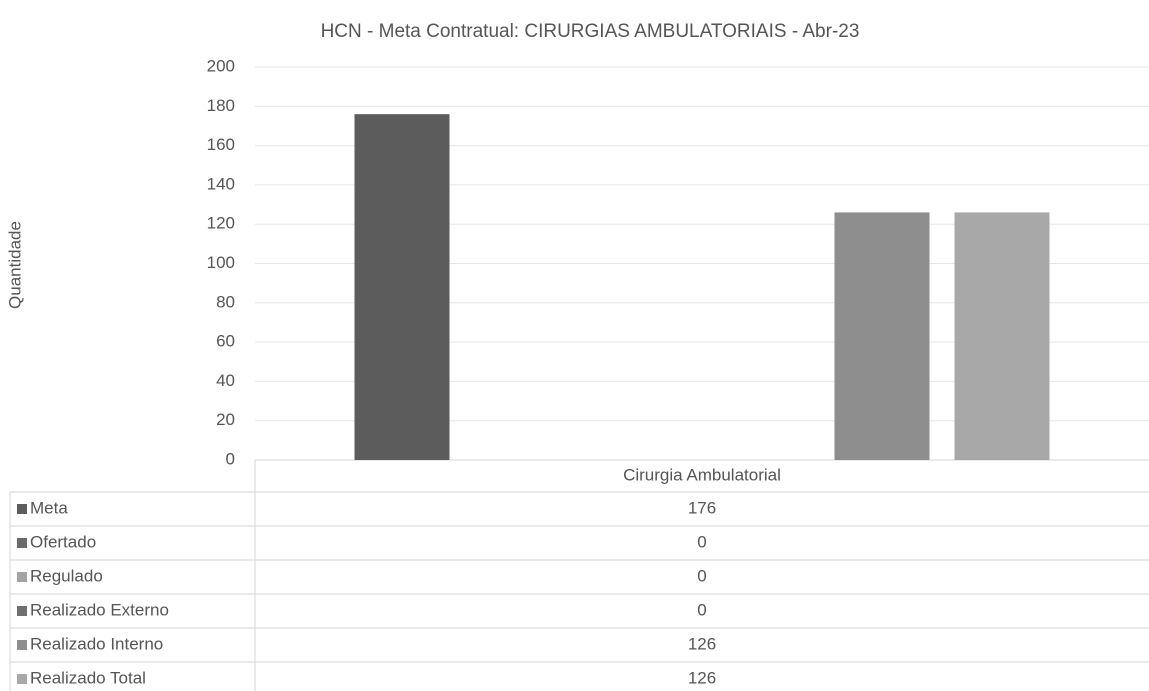  I want to click on y-tick-label: 200, so click(221, 65).